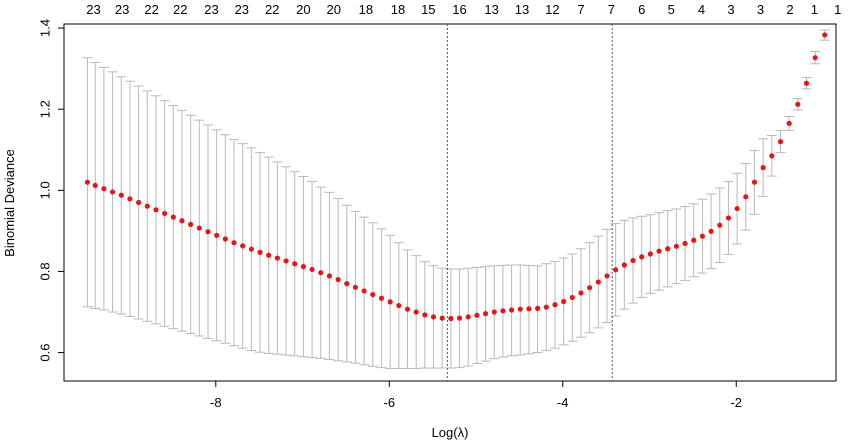  I want to click on top-axis-label: 18, so click(366, 9).